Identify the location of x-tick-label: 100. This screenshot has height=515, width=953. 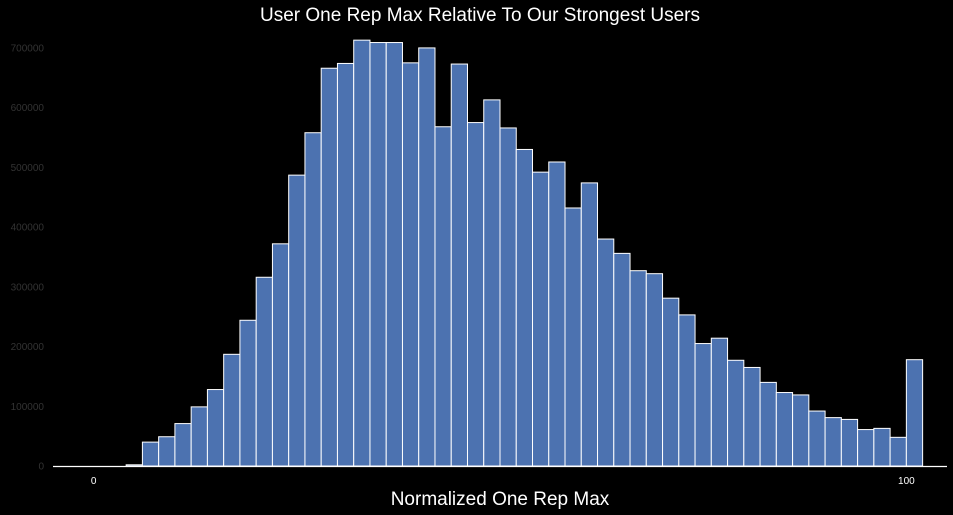
(906, 481).